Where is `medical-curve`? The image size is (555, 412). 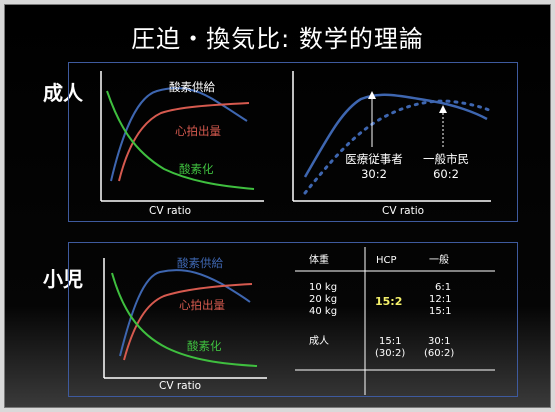 medical-curve is located at coordinates (395, 135).